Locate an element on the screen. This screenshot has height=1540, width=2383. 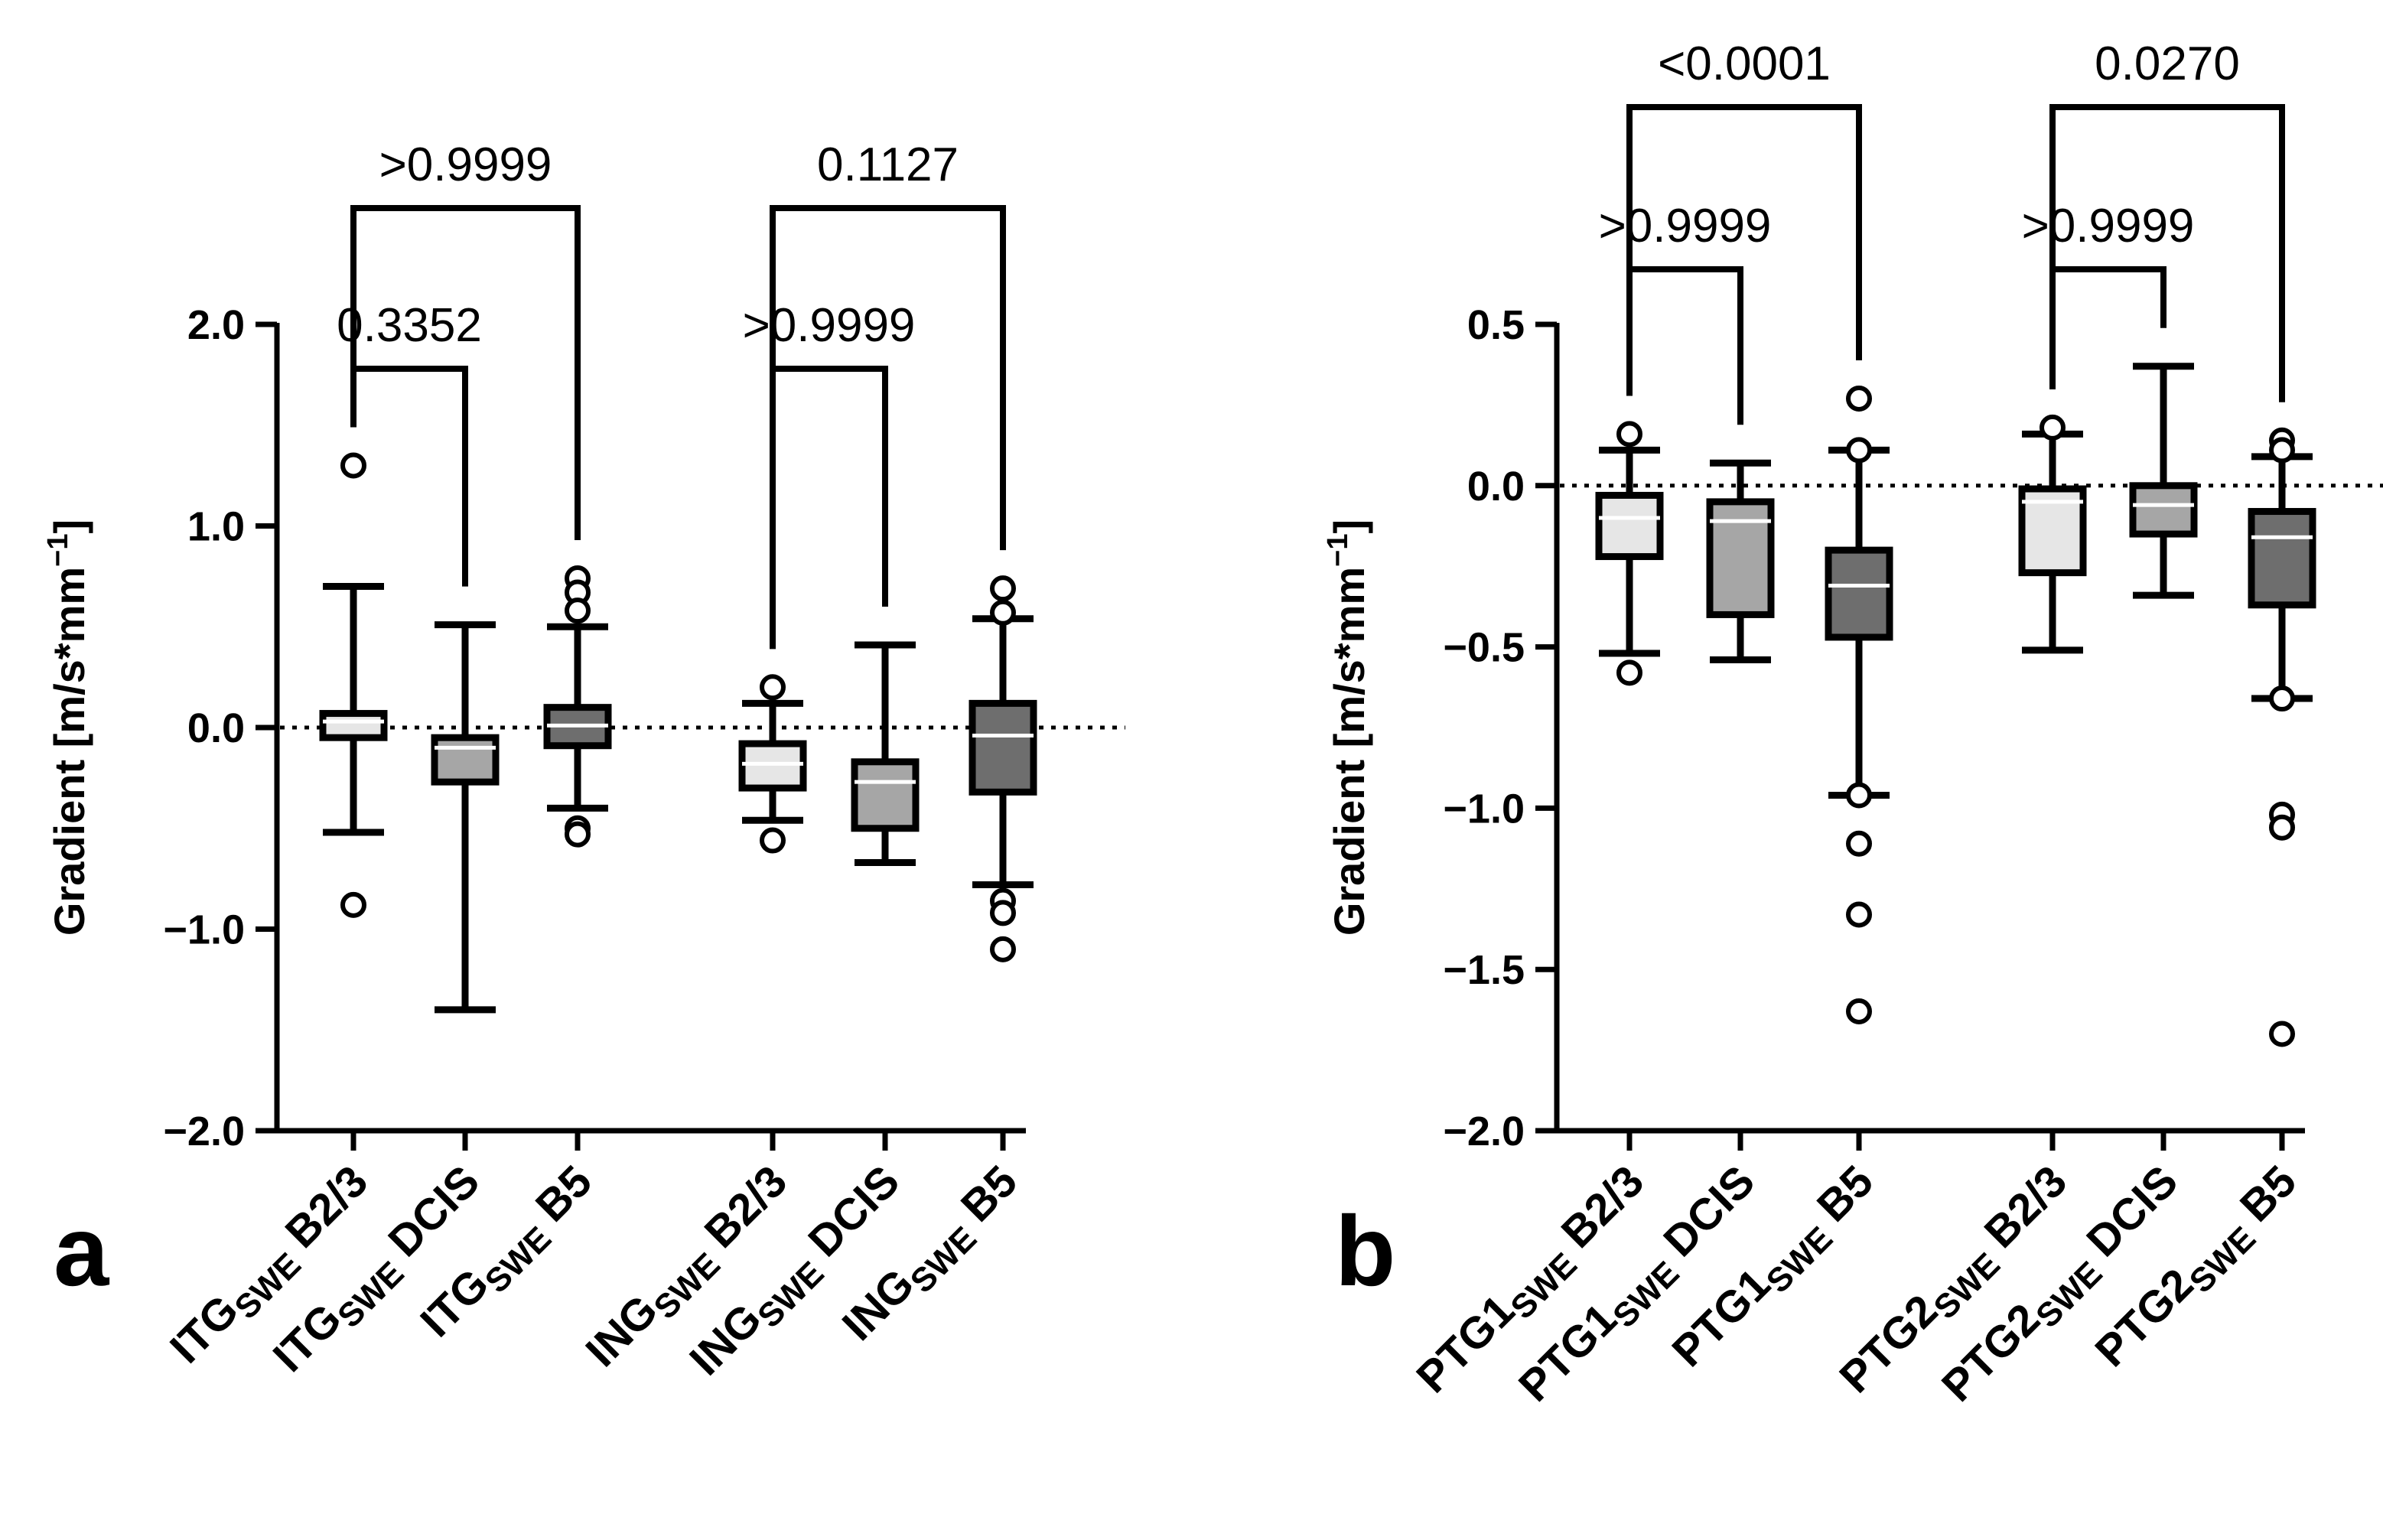
y-tick-label: −0.5 is located at coordinates (1484, 648).